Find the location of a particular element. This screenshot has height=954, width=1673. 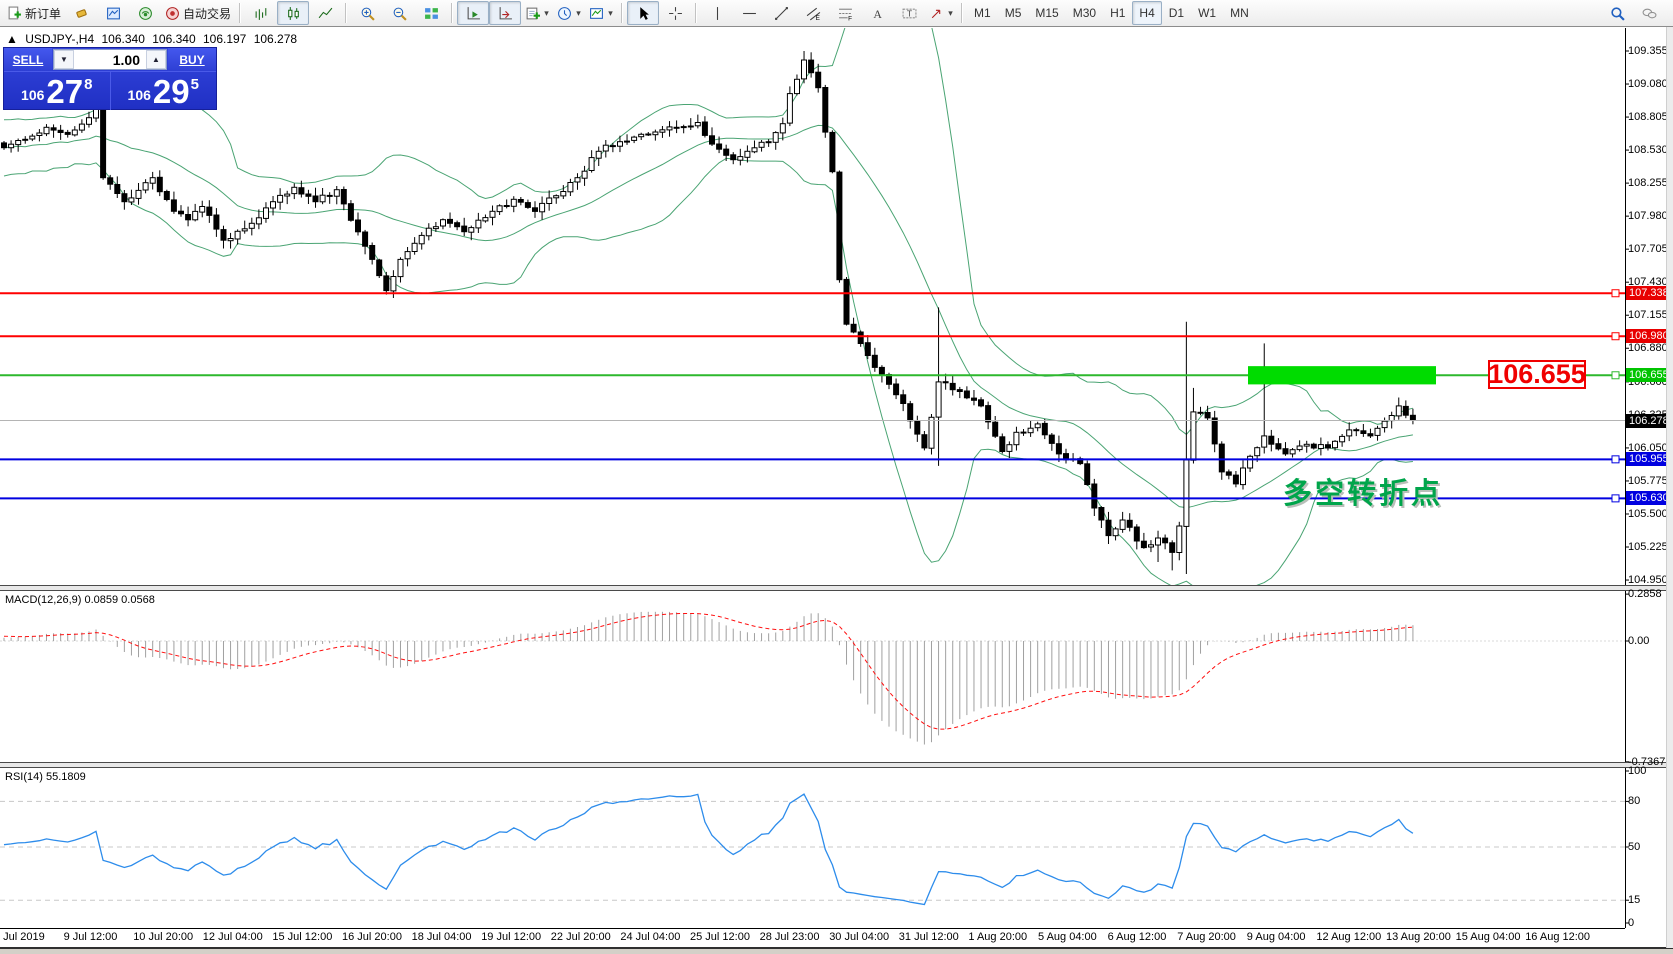

close-value: 106.278 is located at coordinates (275, 39).